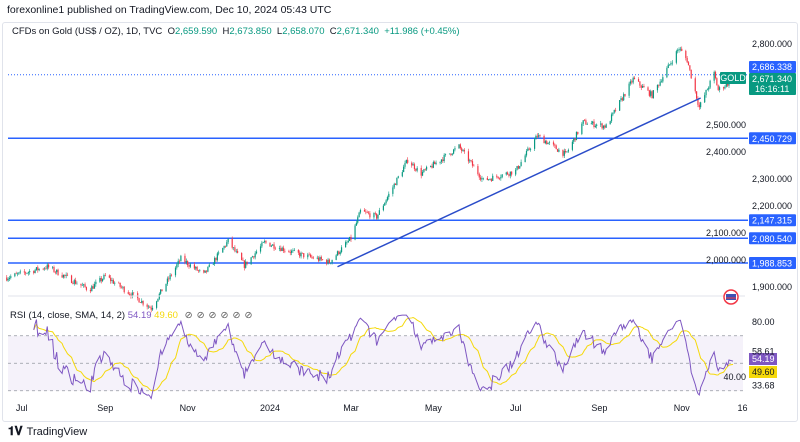  Describe the element at coordinates (726, 152) in the screenshot. I see `price-tick-label: 2,400.000` at that location.